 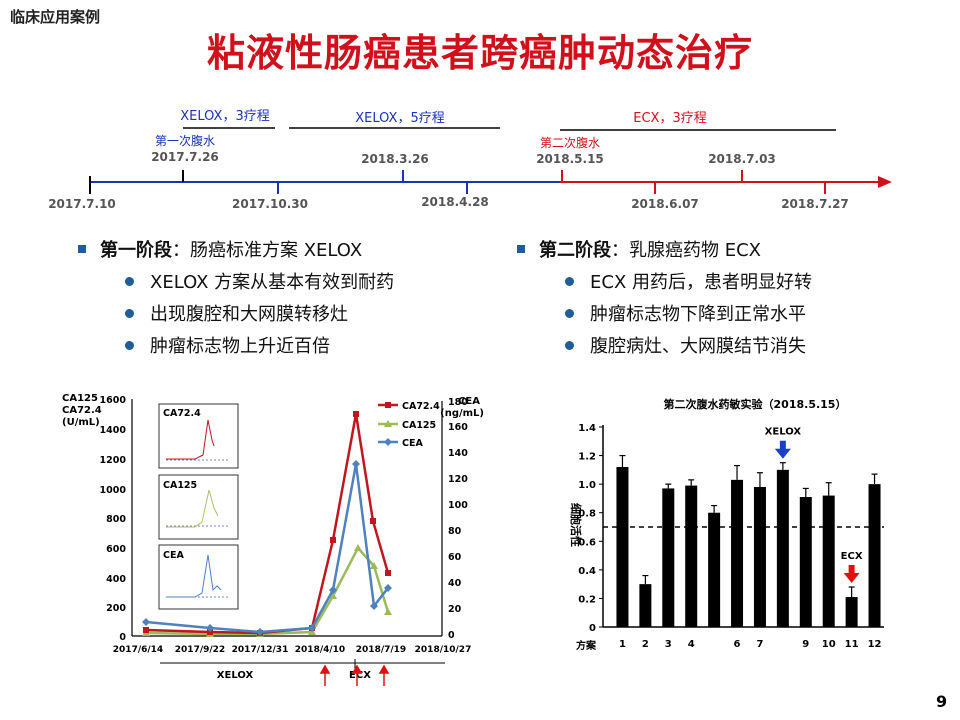 What do you see at coordinates (587, 599) in the screenshot?
I see `y-tick-label: 0.2` at bounding box center [587, 599].